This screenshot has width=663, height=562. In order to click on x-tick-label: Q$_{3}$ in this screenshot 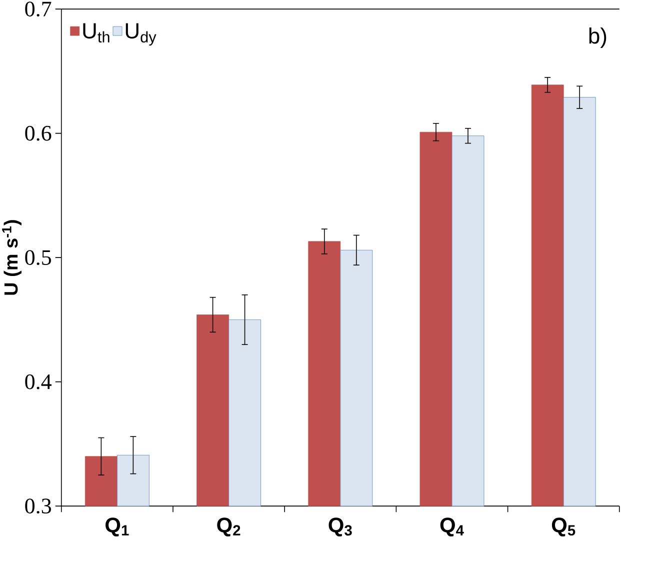, I will do `click(340, 527)`.